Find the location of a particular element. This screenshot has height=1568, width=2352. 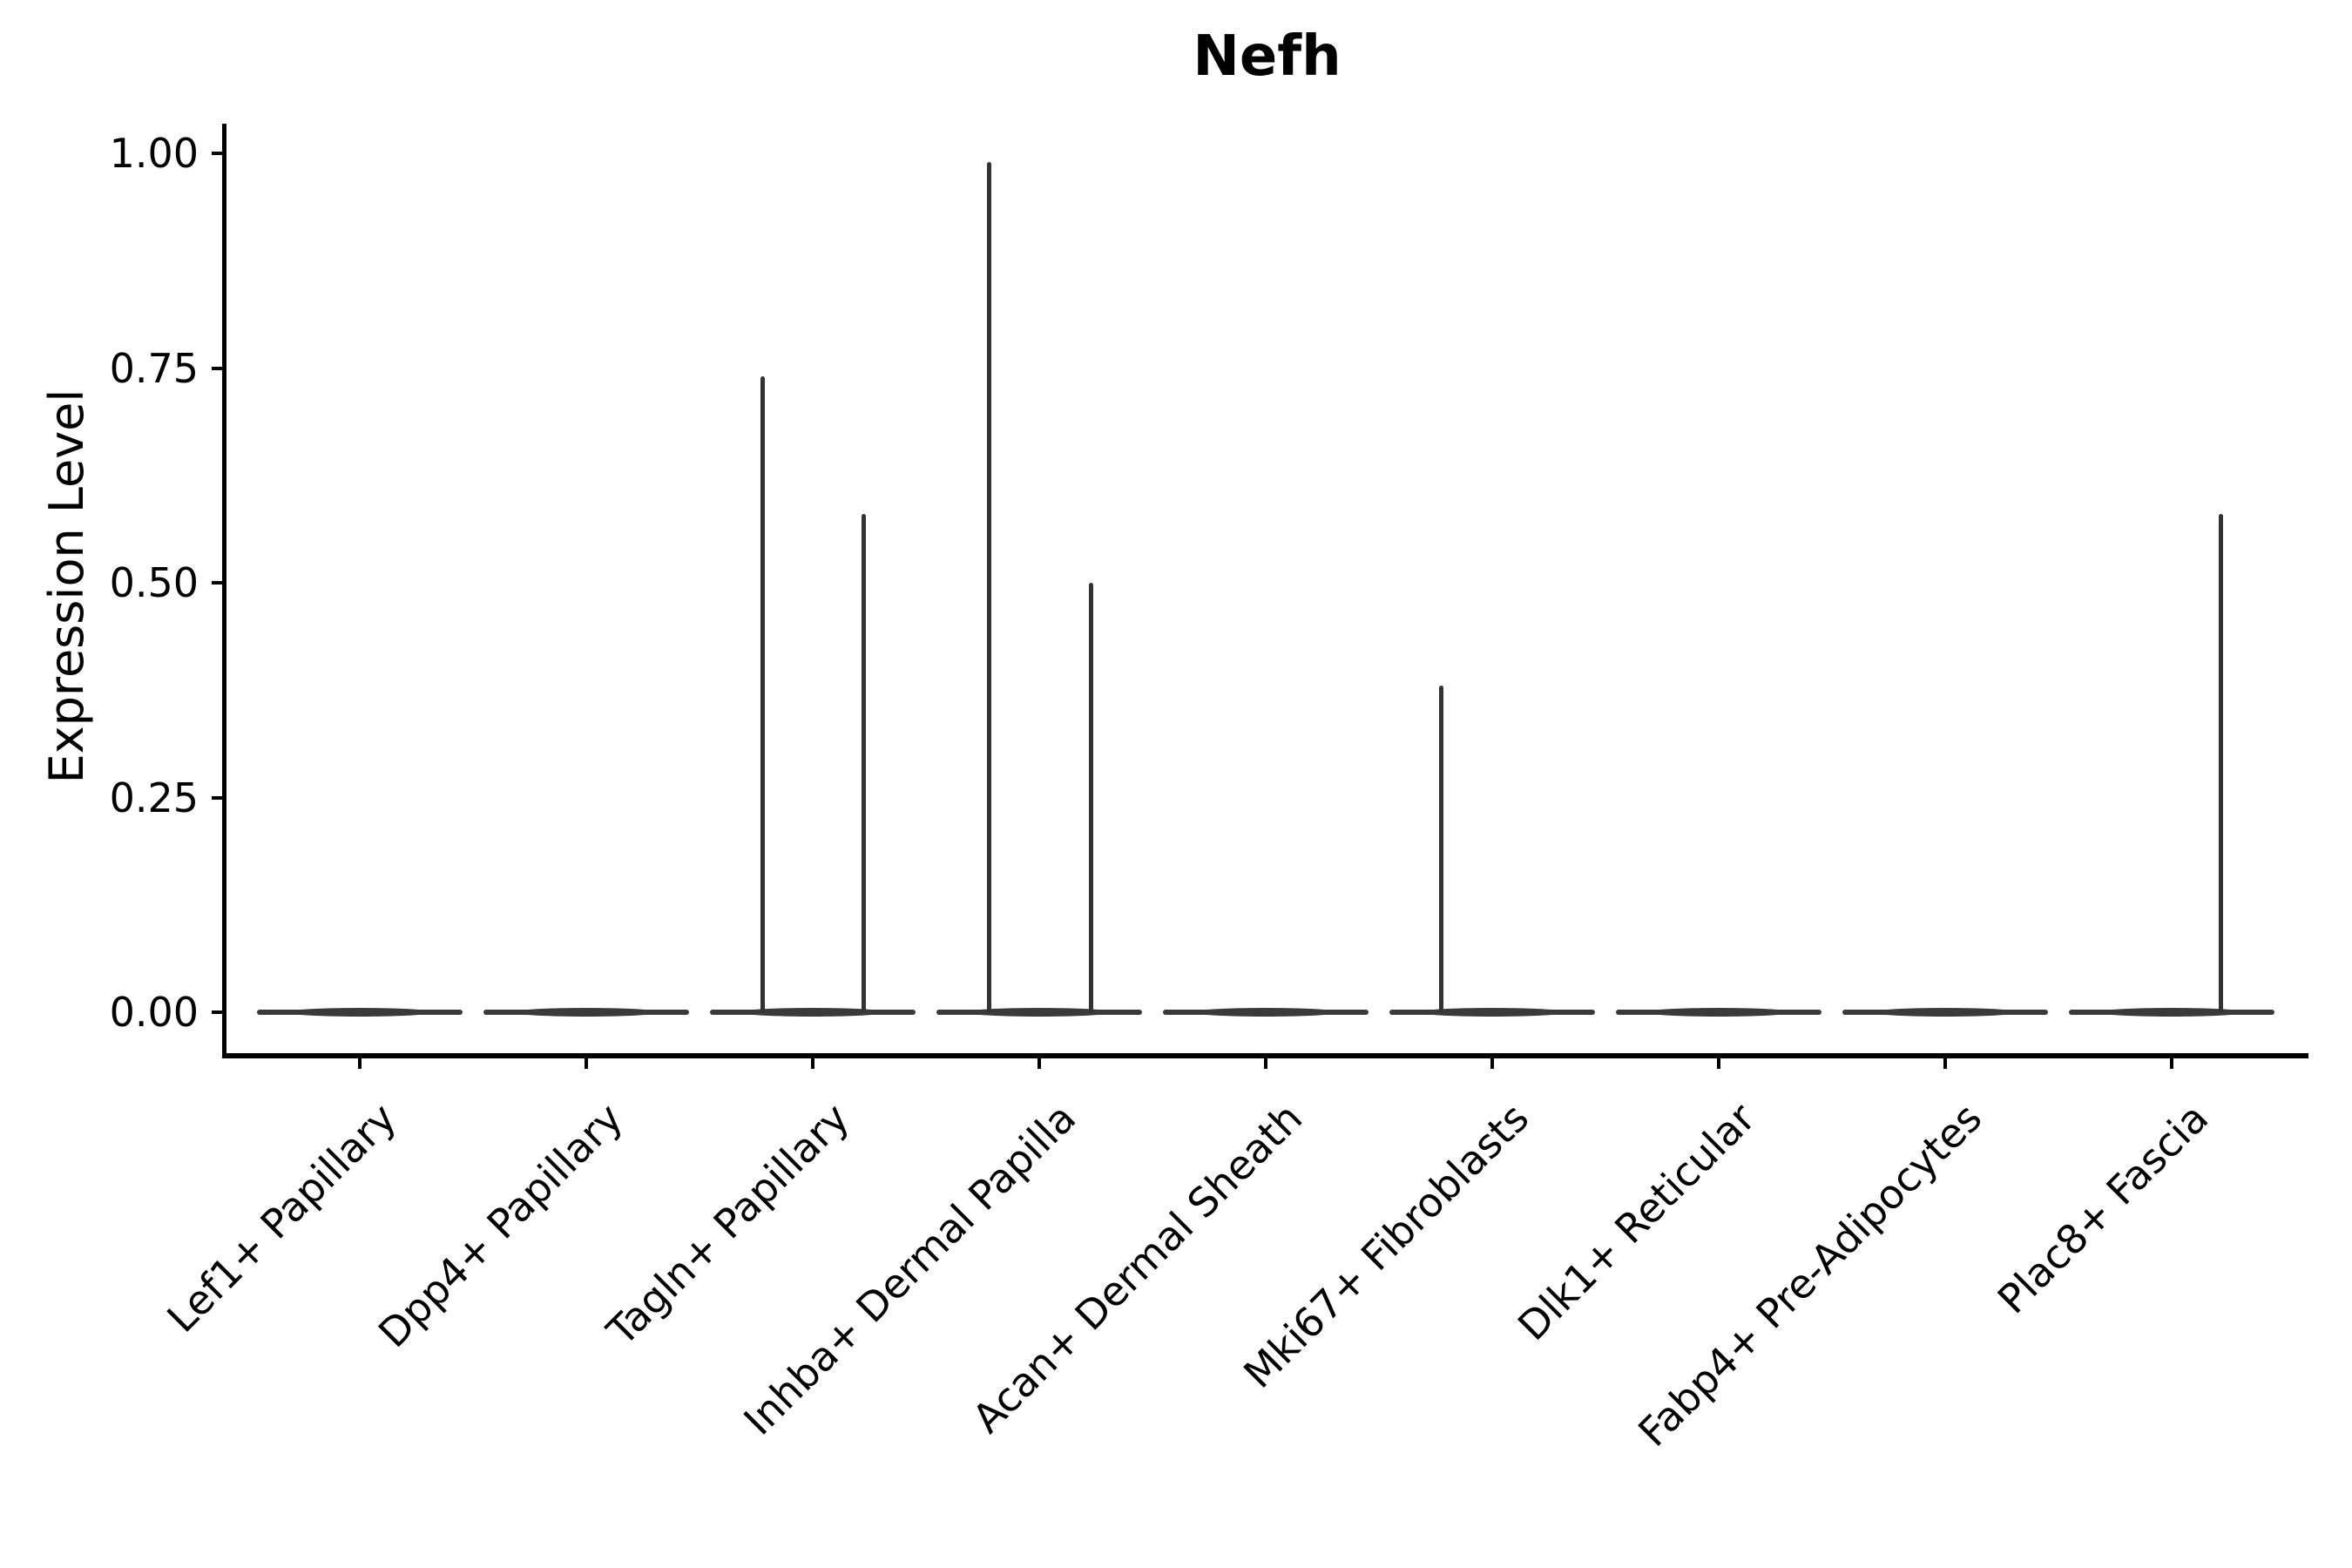

chart-title: Nefh is located at coordinates (1267, 56).